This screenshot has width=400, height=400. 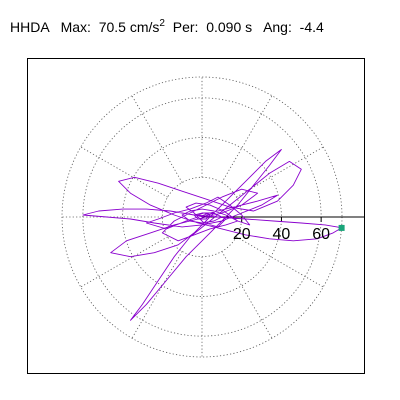 What do you see at coordinates (229, 27) in the screenshot?
I see `per-value: 0.090 s` at bounding box center [229, 27].